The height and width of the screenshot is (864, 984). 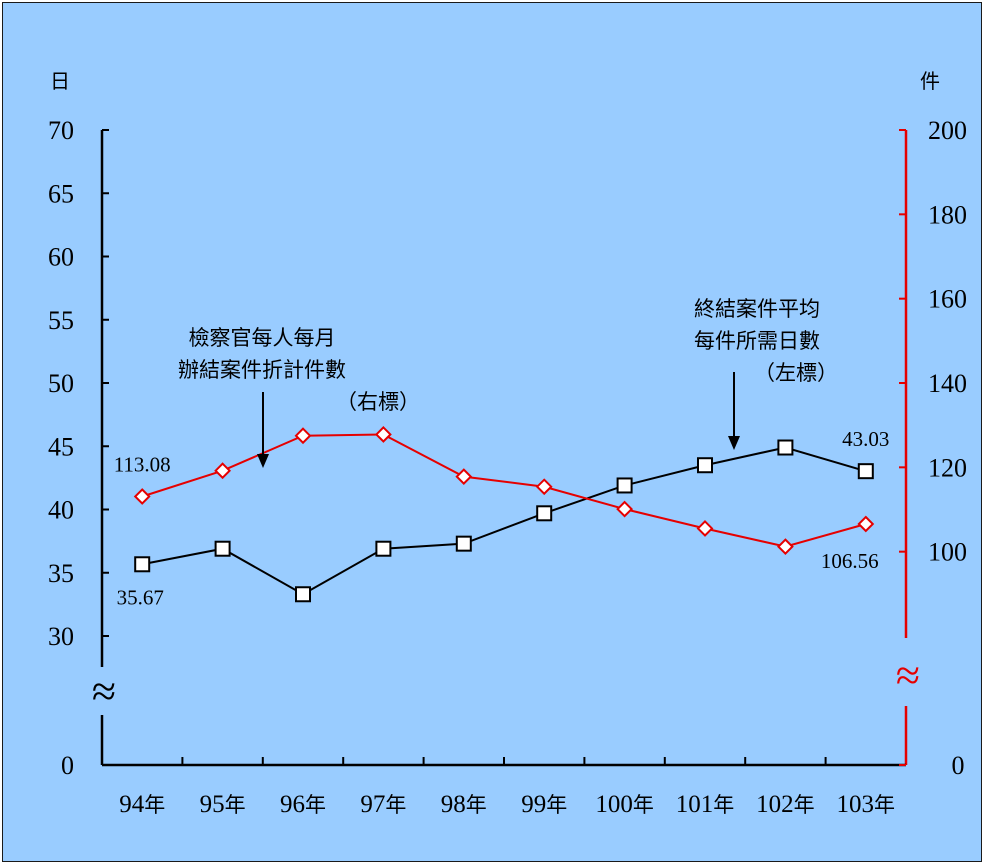 I want to click on annotation-text-days: （左標）, so click(x=796, y=373).